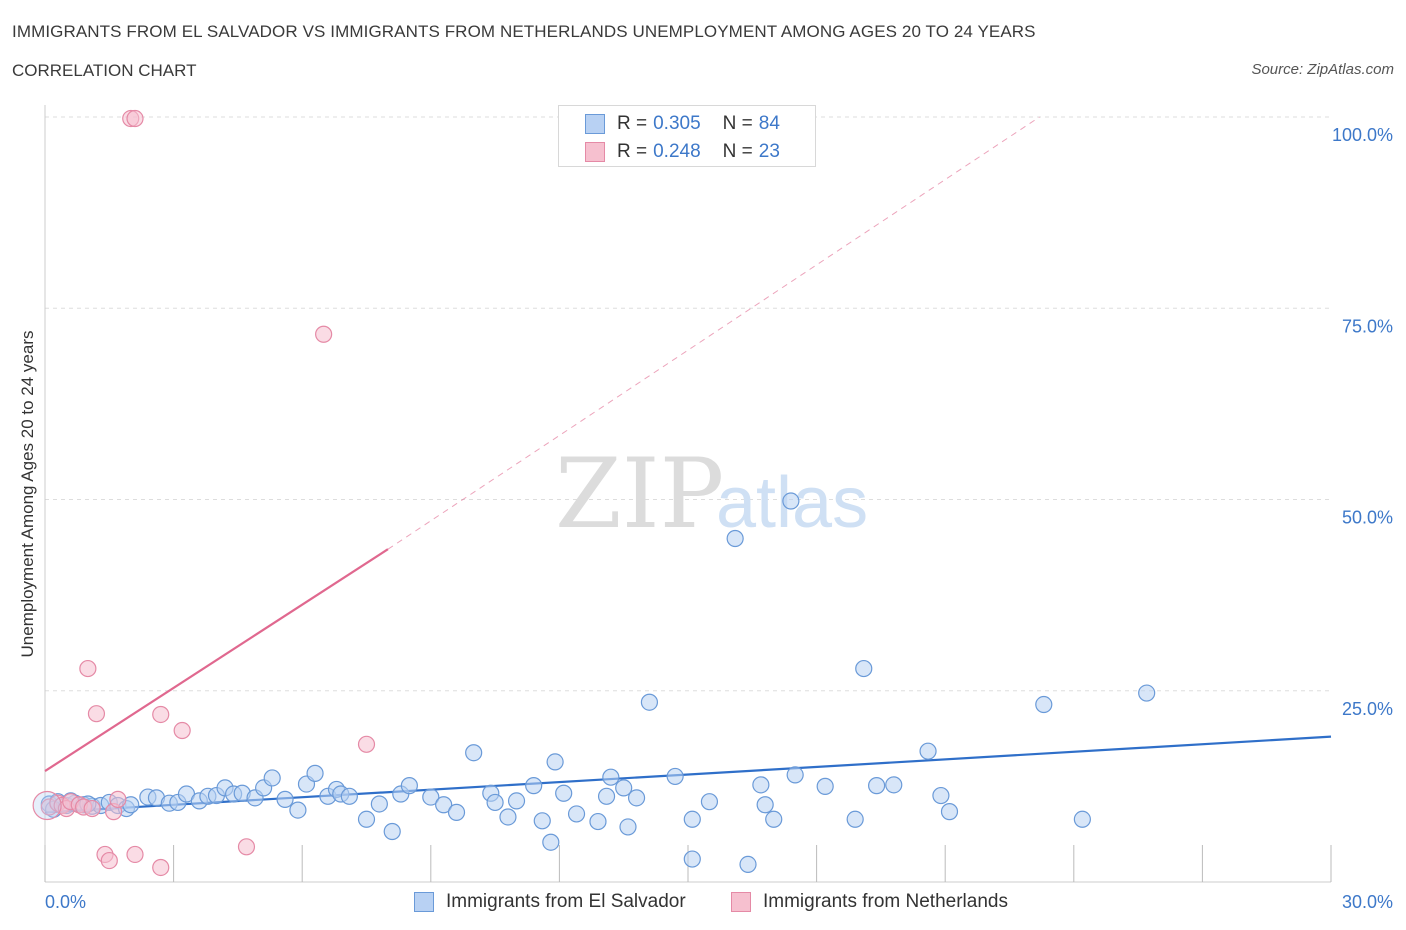 Image resolution: width=1406 pixels, height=930 pixels. What do you see at coordinates (1362, 135) in the screenshot?
I see `y-tick-label: 100.0%` at bounding box center [1362, 135].